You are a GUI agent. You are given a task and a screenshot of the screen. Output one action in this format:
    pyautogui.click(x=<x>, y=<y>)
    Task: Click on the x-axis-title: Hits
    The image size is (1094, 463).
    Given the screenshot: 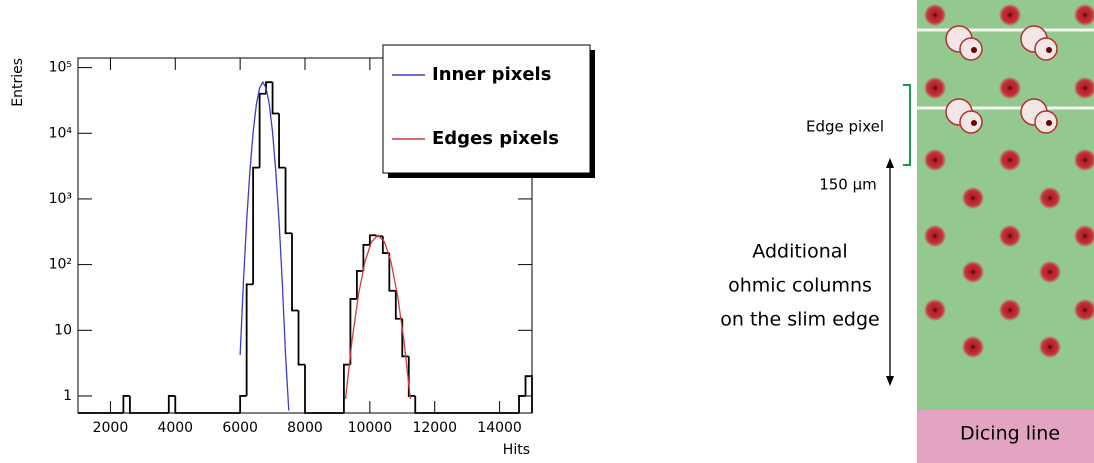 What is the action you would take?
    pyautogui.click(x=516, y=450)
    